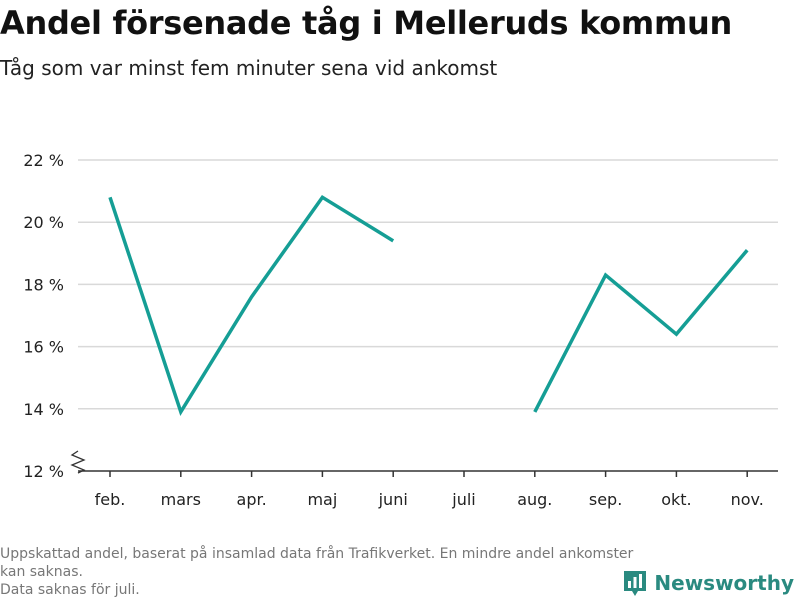 This screenshot has height=600, width=800. I want to click on y-tick-label: 22 %, so click(43, 160).